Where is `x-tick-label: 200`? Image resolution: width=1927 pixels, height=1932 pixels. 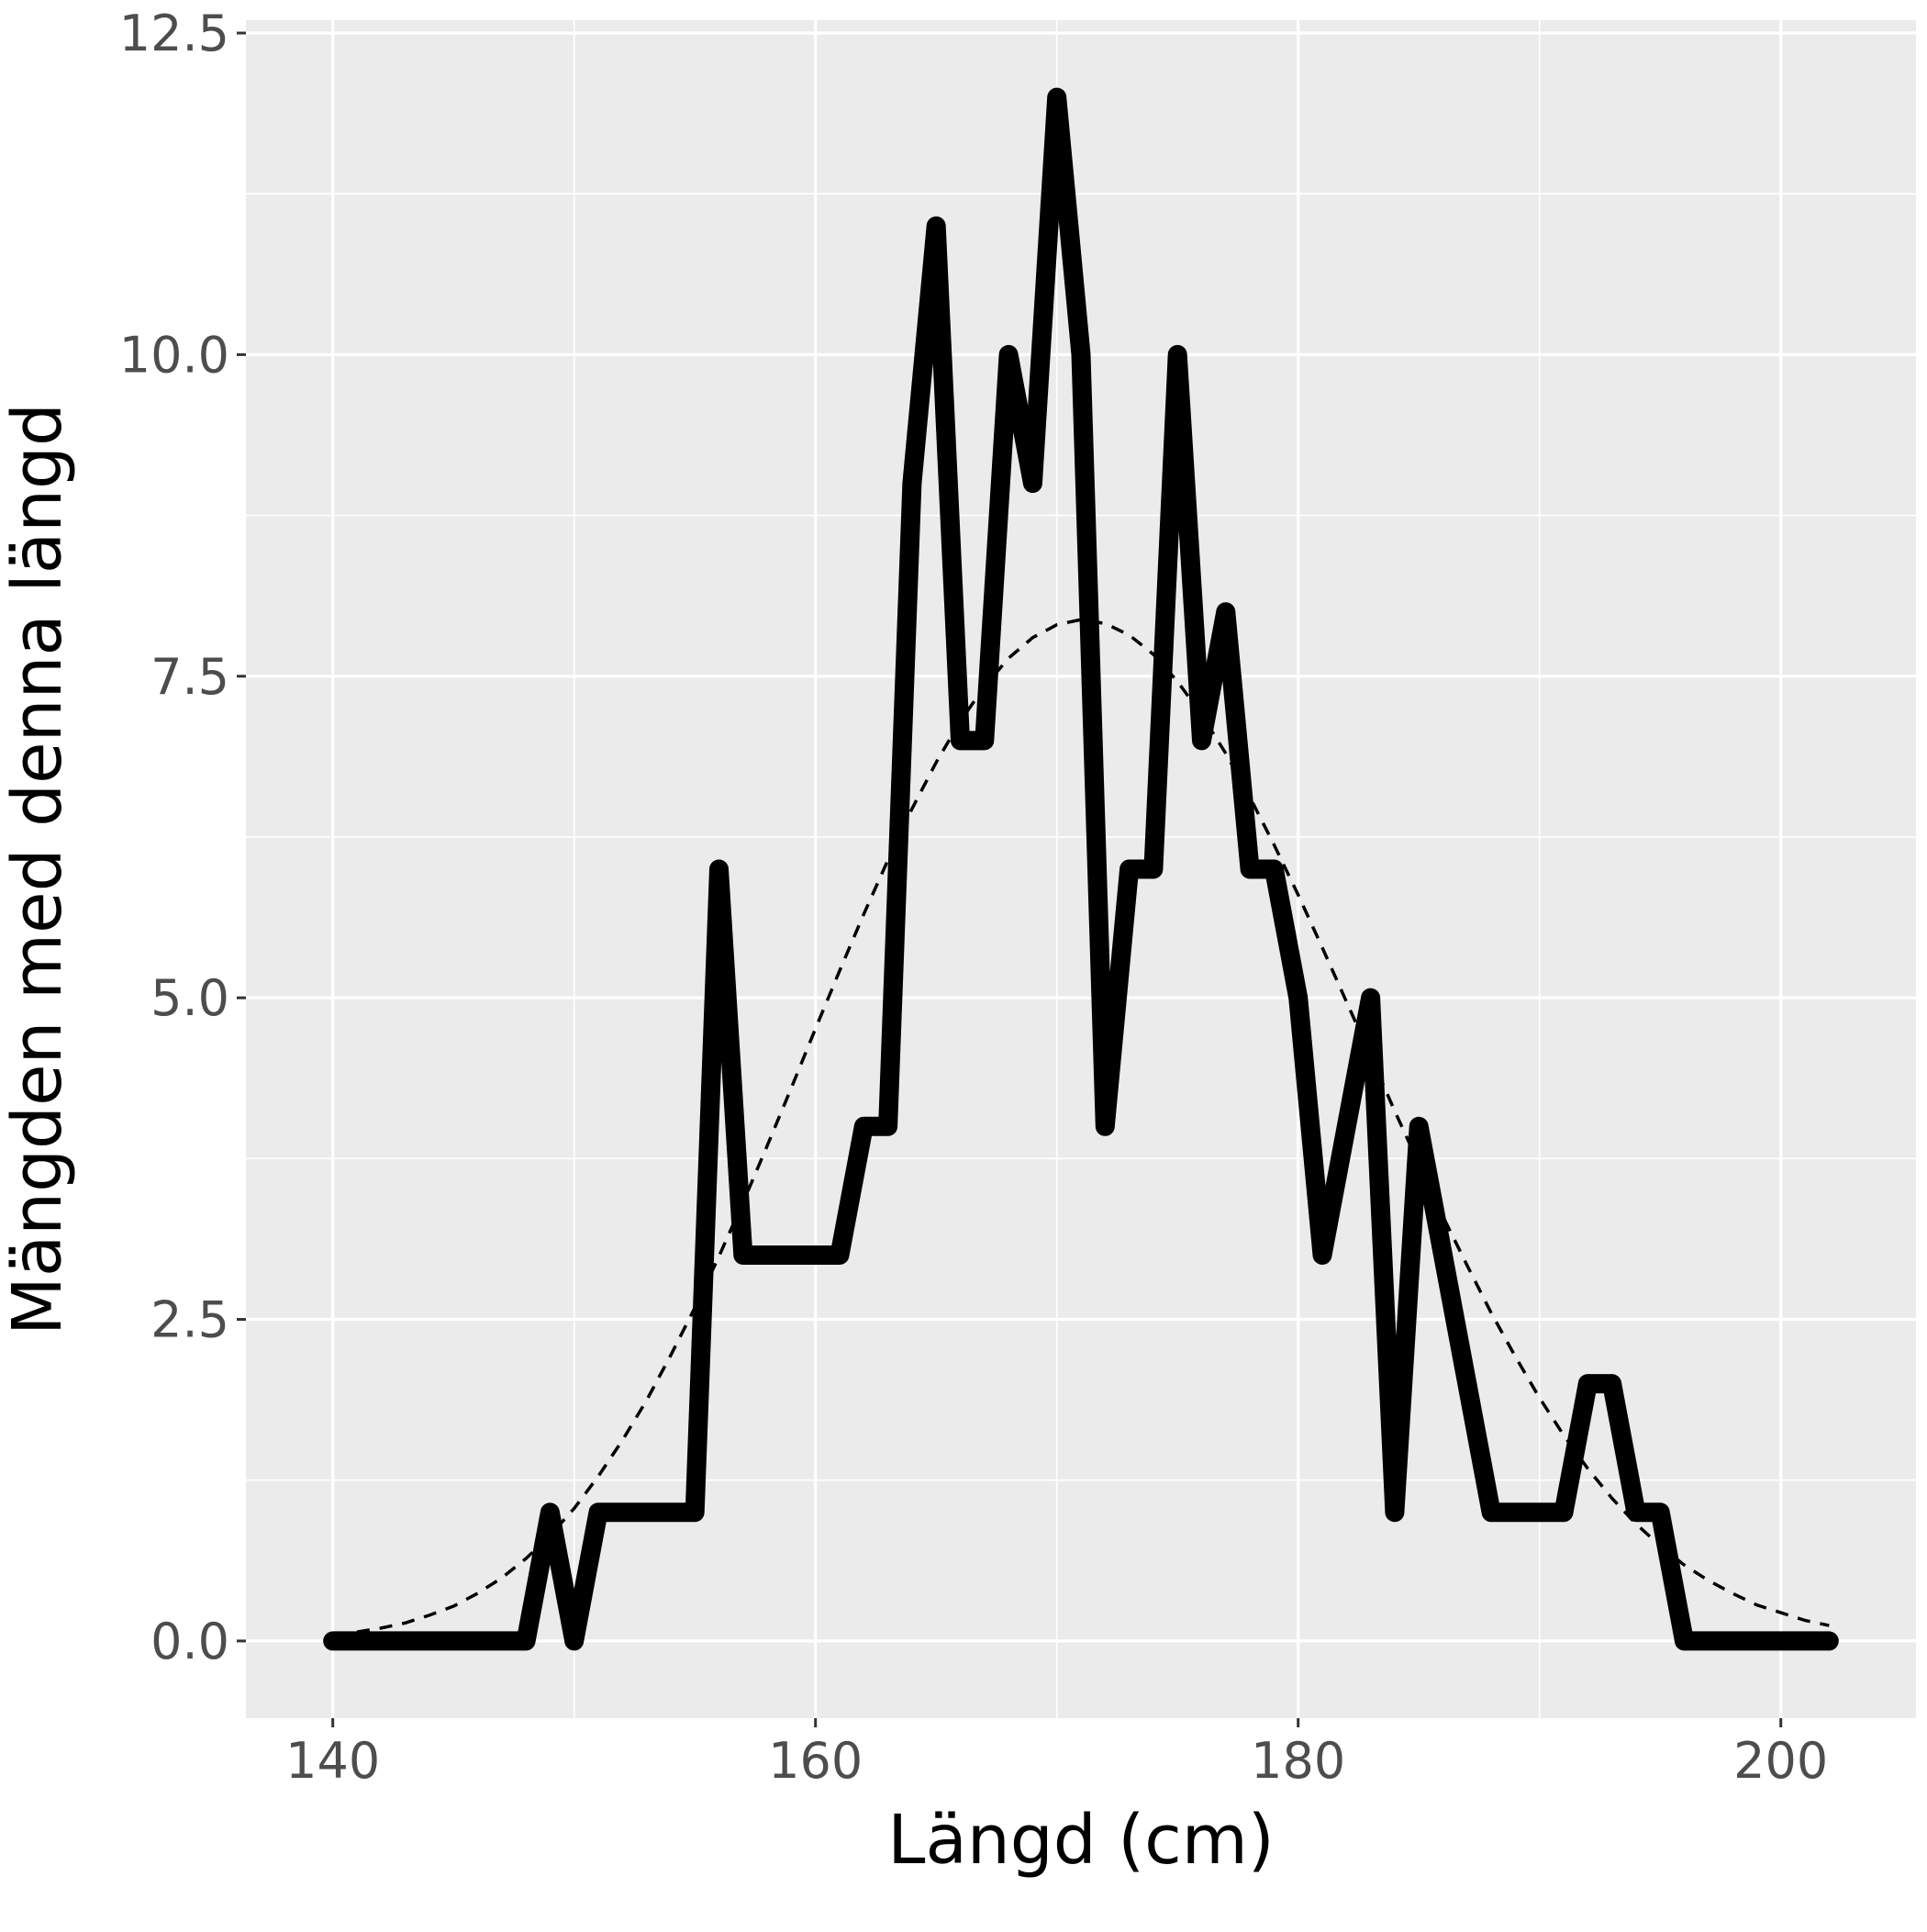
x-tick-label: 200 is located at coordinates (1780, 1761).